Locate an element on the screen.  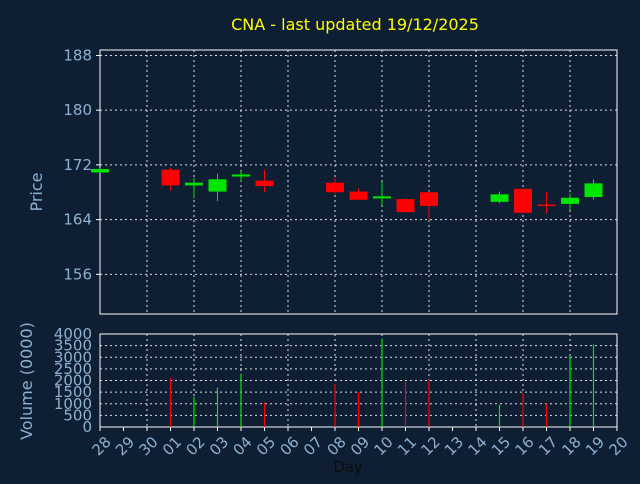
price-ytick-label: 156 is located at coordinates (77, 274).